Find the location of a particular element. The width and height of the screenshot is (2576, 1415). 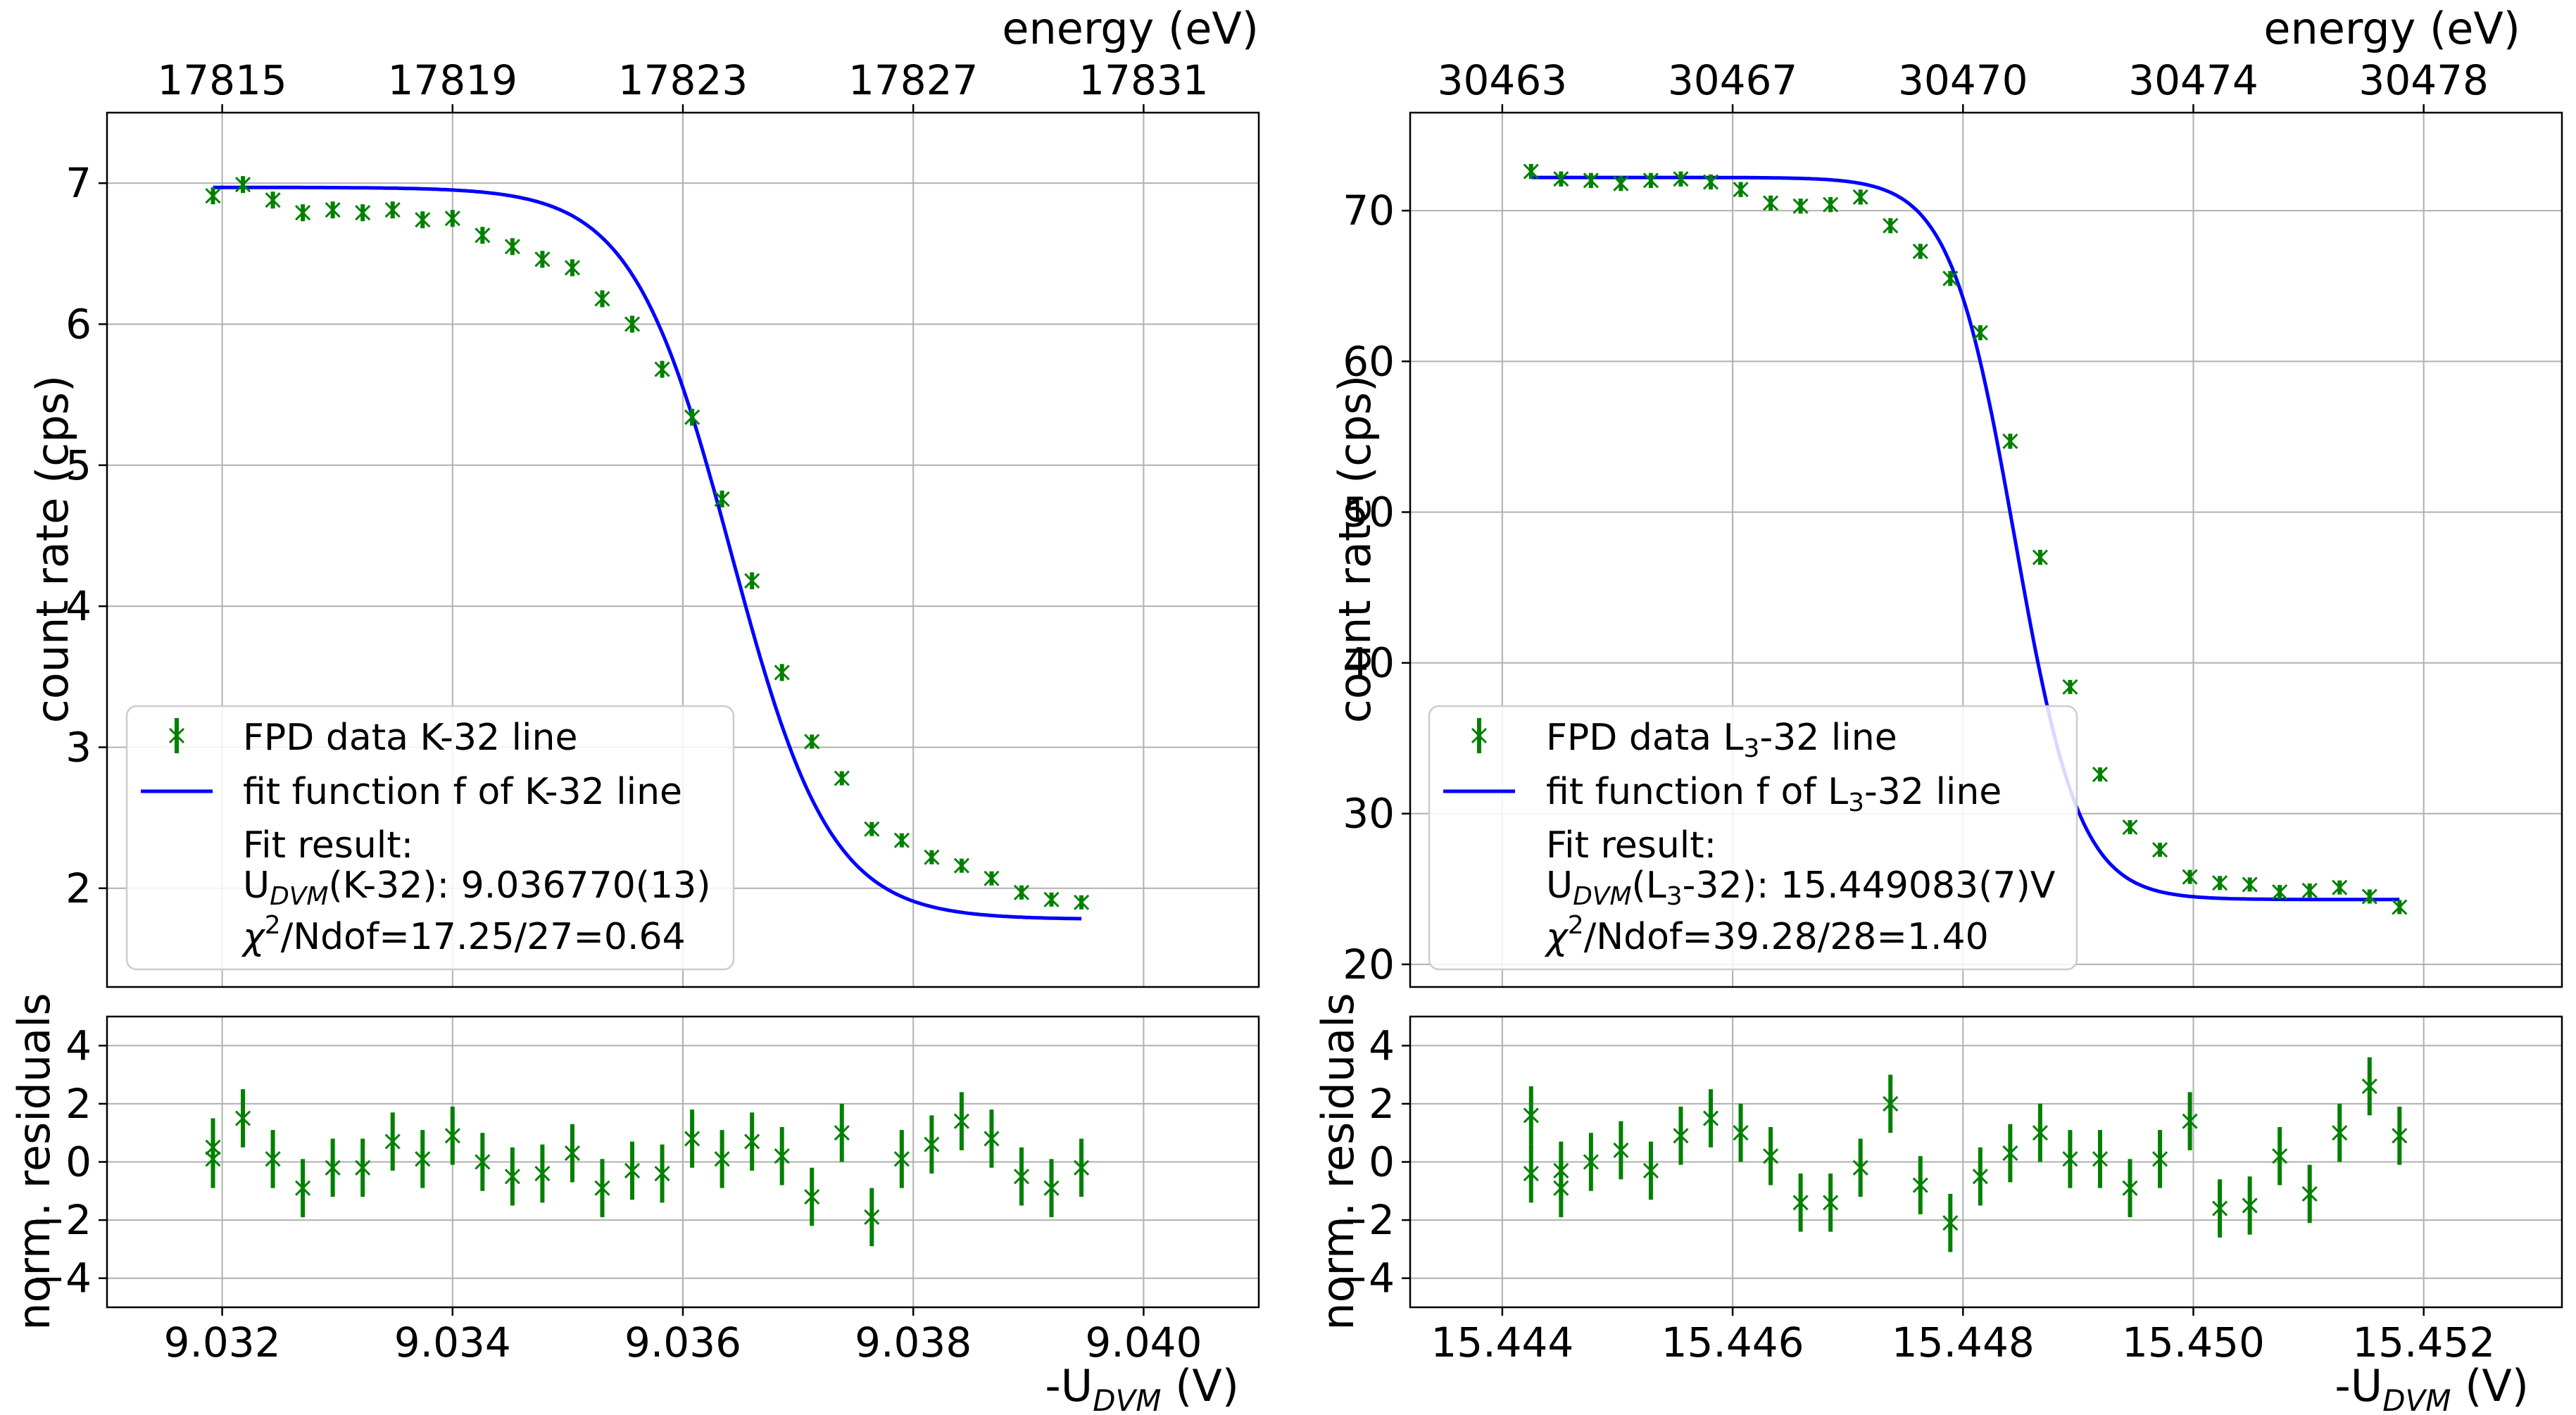

l3-32-ytick-label: 50 is located at coordinates (1369, 512).